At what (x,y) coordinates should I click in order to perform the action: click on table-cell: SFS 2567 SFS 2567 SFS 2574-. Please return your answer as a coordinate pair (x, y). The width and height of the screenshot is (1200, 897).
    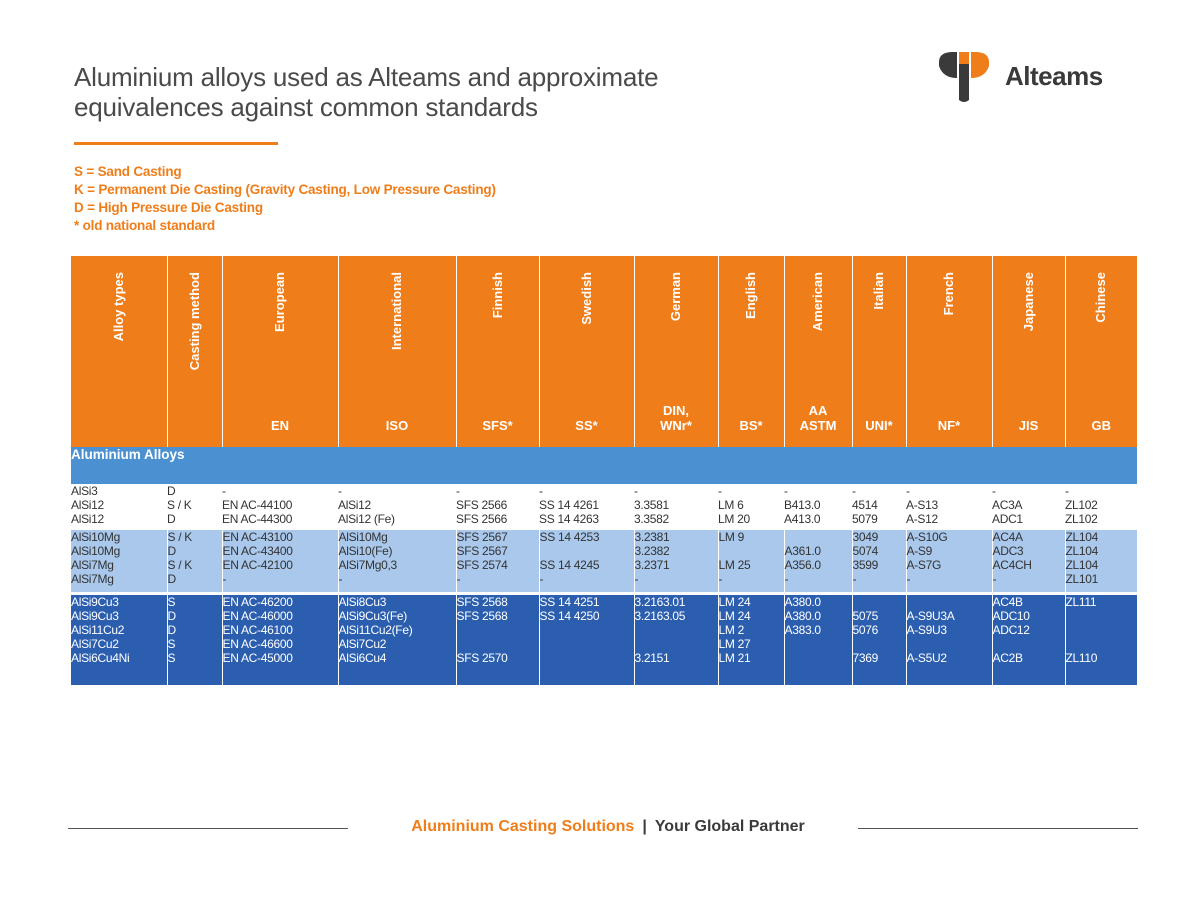
    Looking at the image, I should click on (497, 562).